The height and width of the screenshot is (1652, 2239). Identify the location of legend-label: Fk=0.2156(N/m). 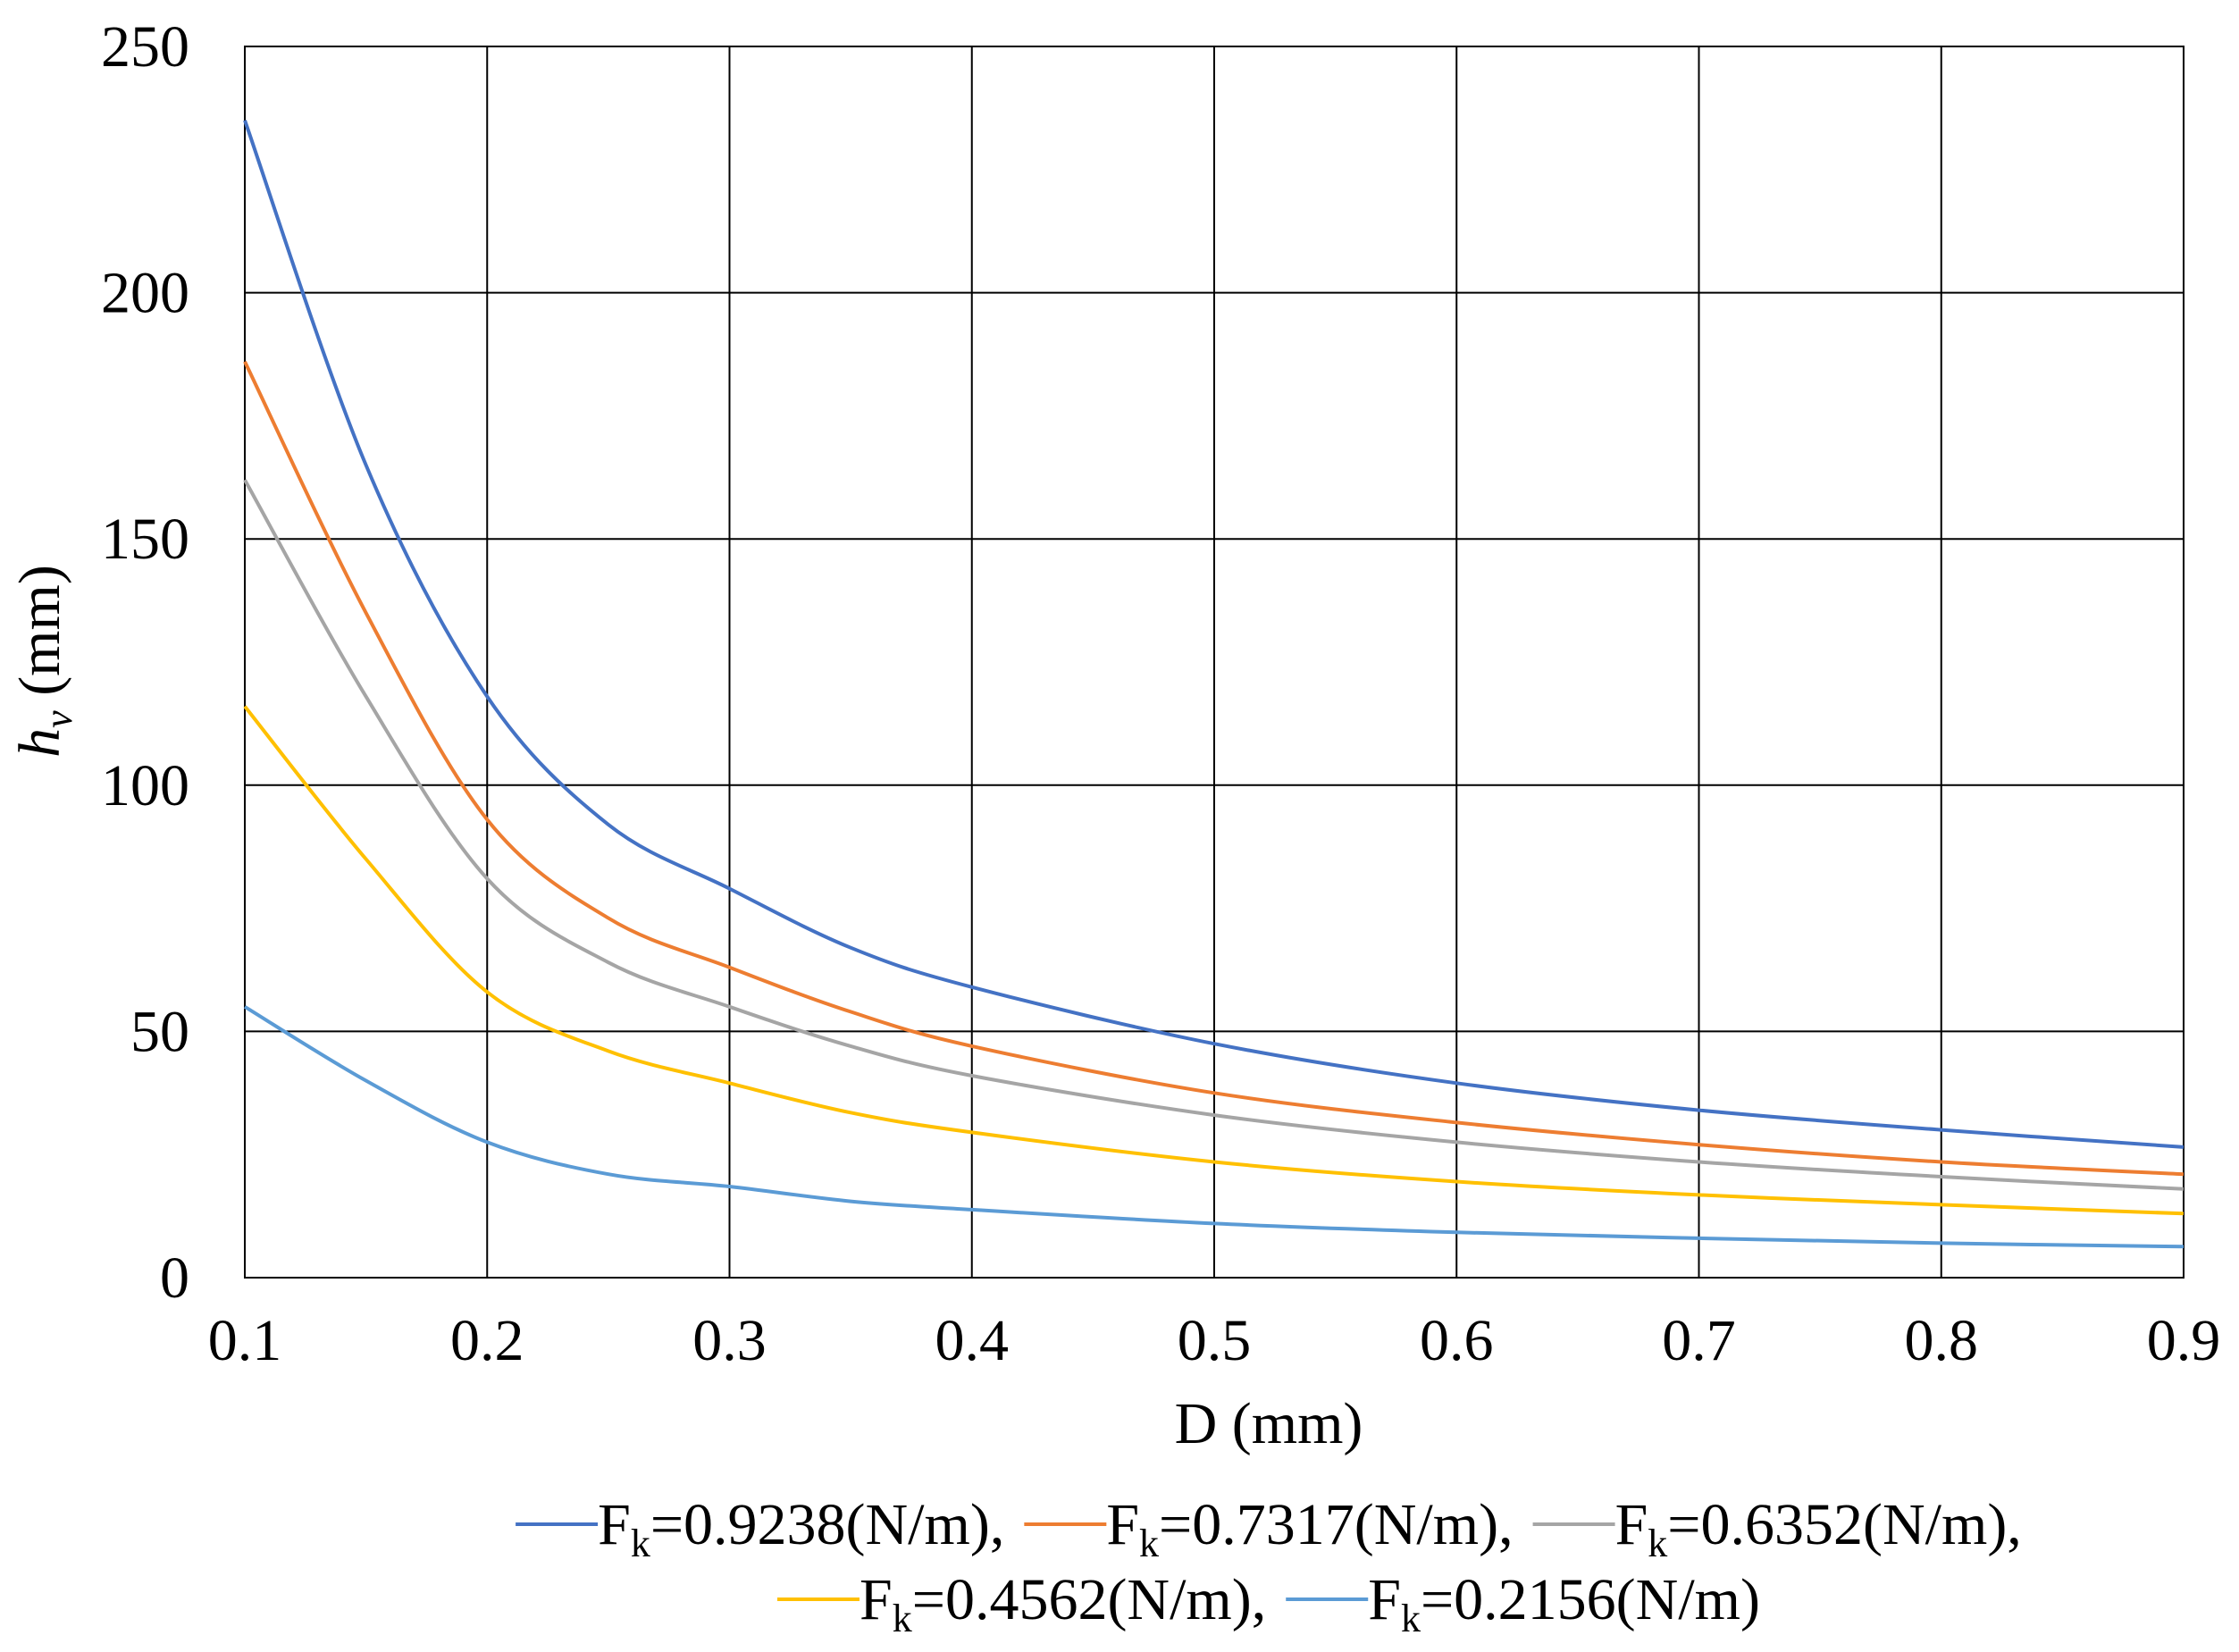
(1564, 1603).